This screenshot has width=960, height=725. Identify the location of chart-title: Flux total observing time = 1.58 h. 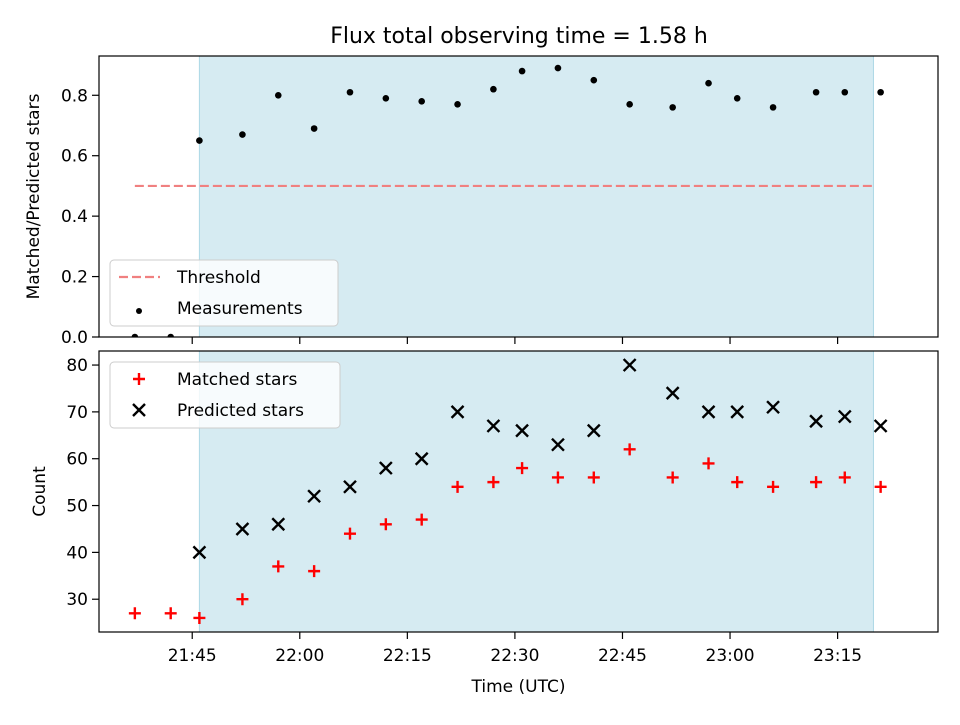
(519, 36).